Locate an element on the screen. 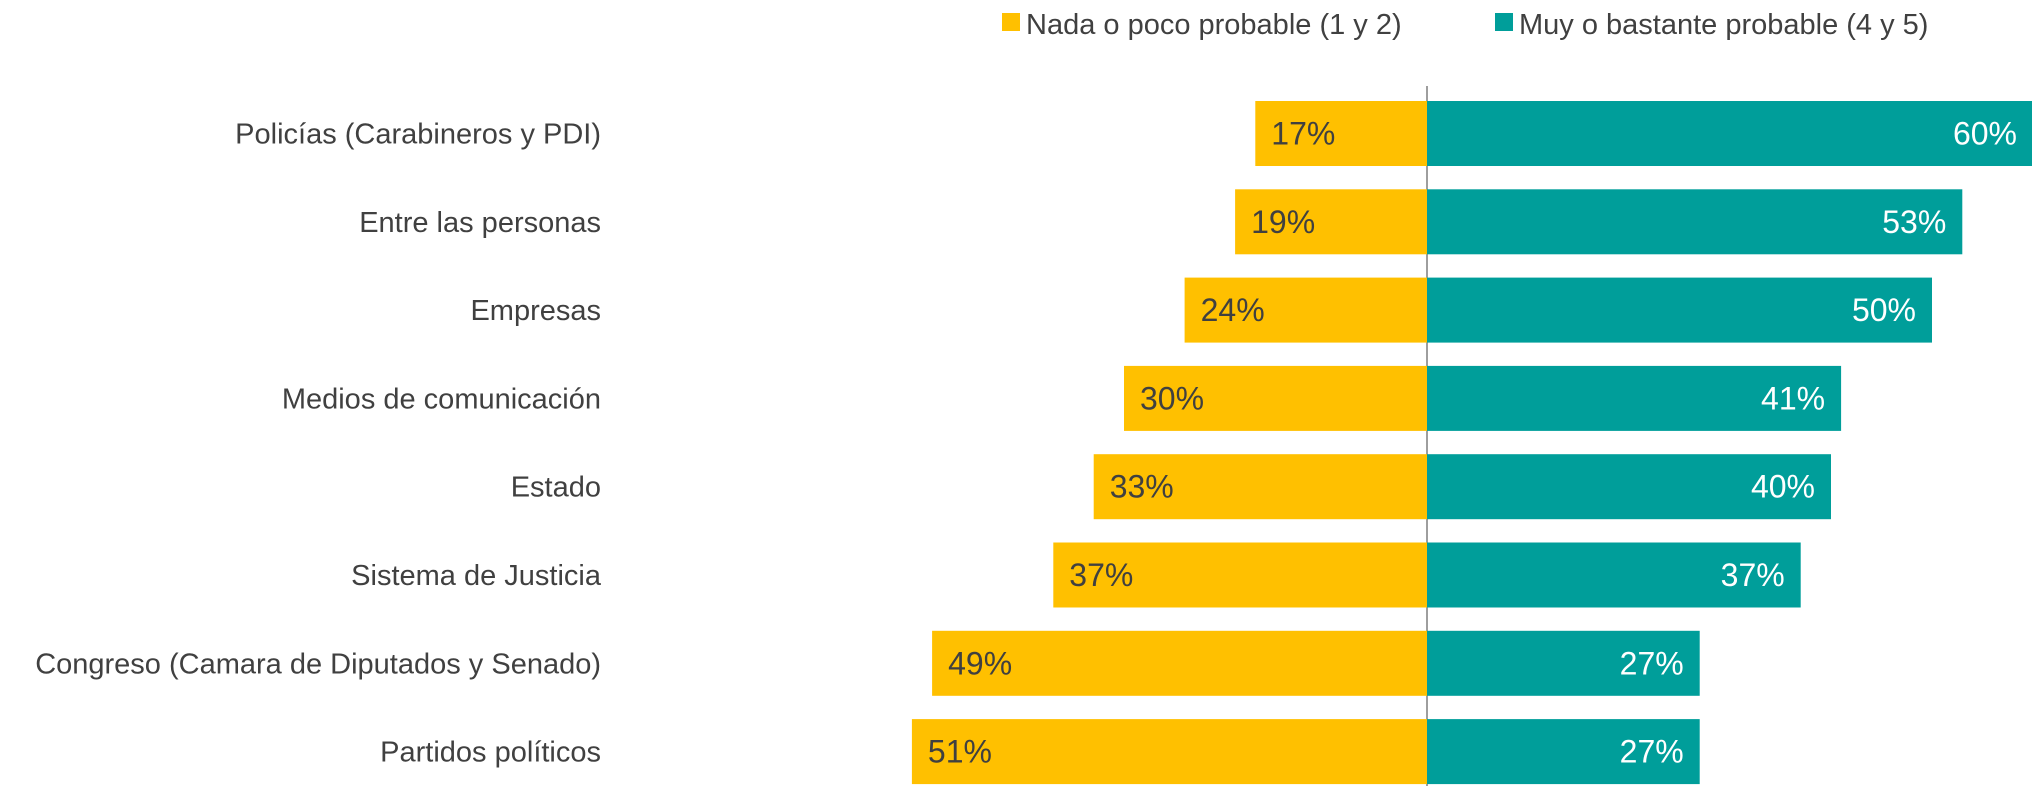  category-label: Estado is located at coordinates (556, 488).